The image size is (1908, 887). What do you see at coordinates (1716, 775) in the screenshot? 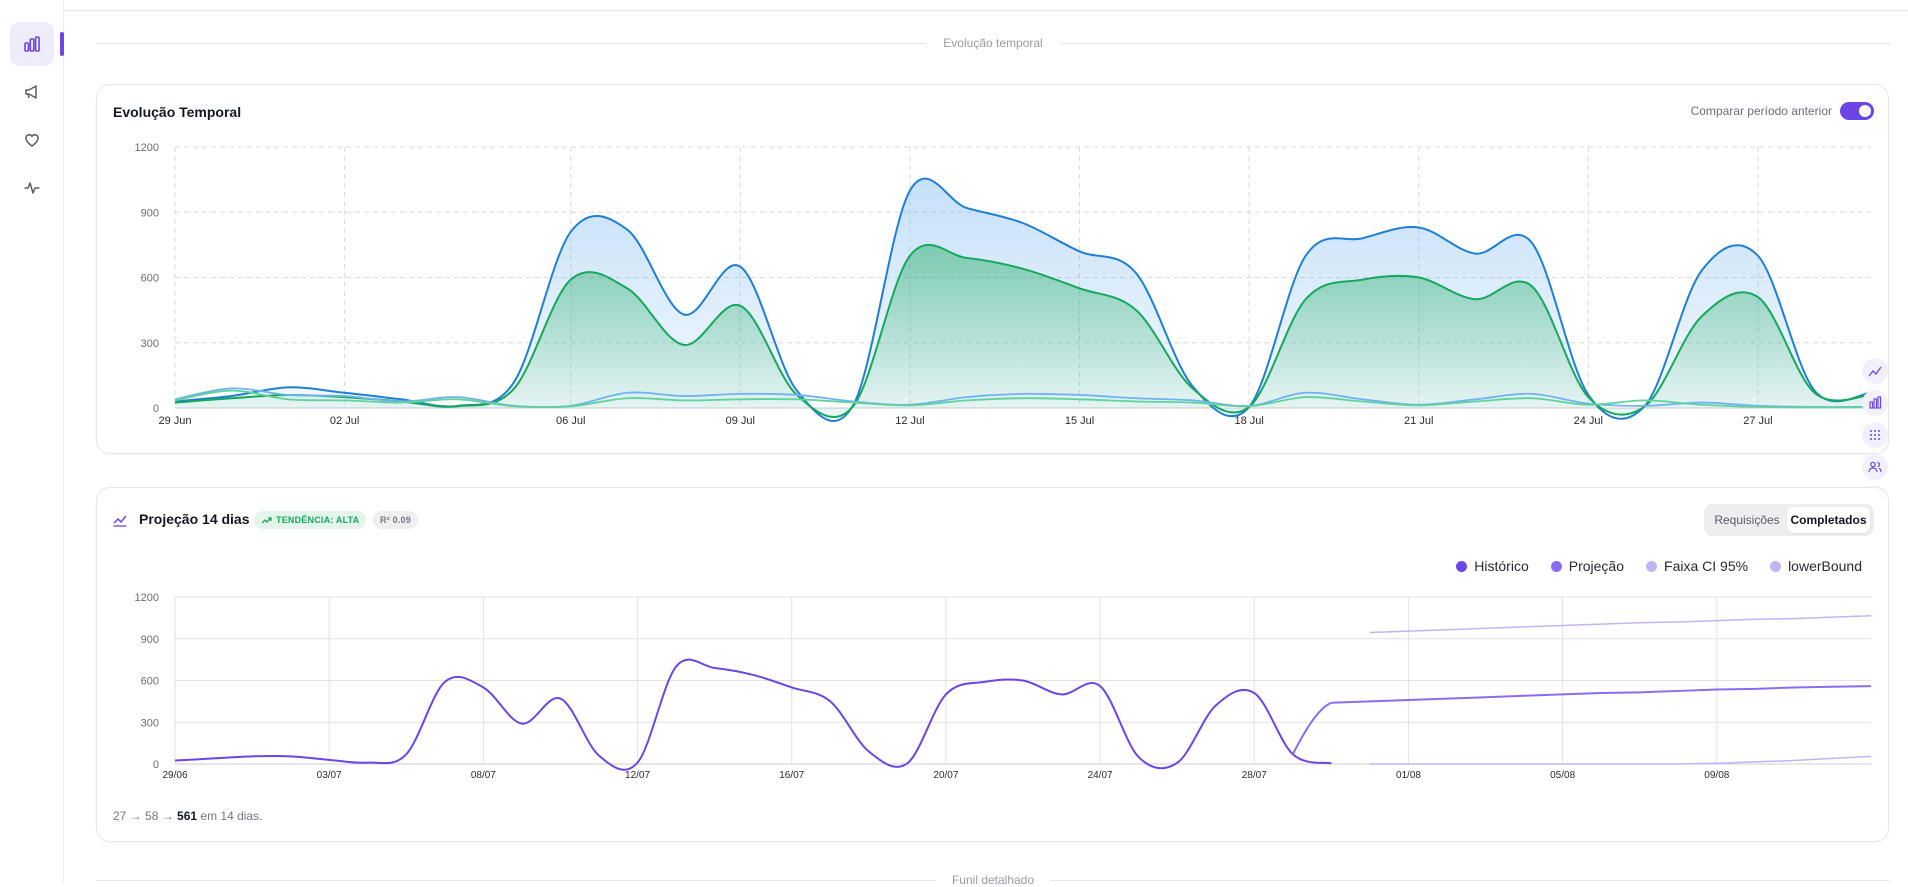
I see `x-tick-label: 09/08` at bounding box center [1716, 775].